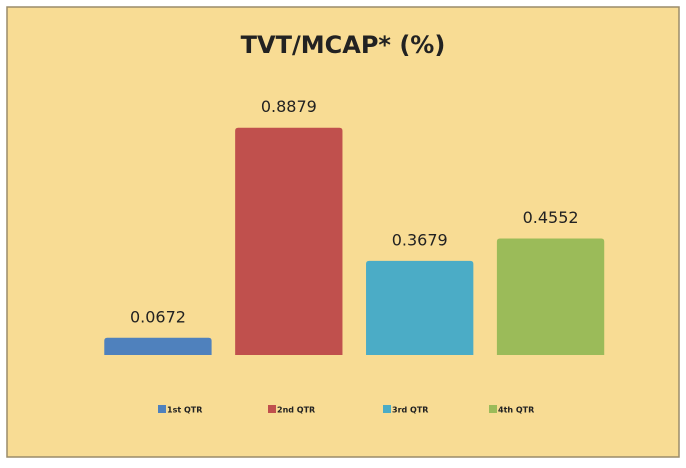  Describe the element at coordinates (289, 106) in the screenshot. I see `data-label: 0.8879` at that location.